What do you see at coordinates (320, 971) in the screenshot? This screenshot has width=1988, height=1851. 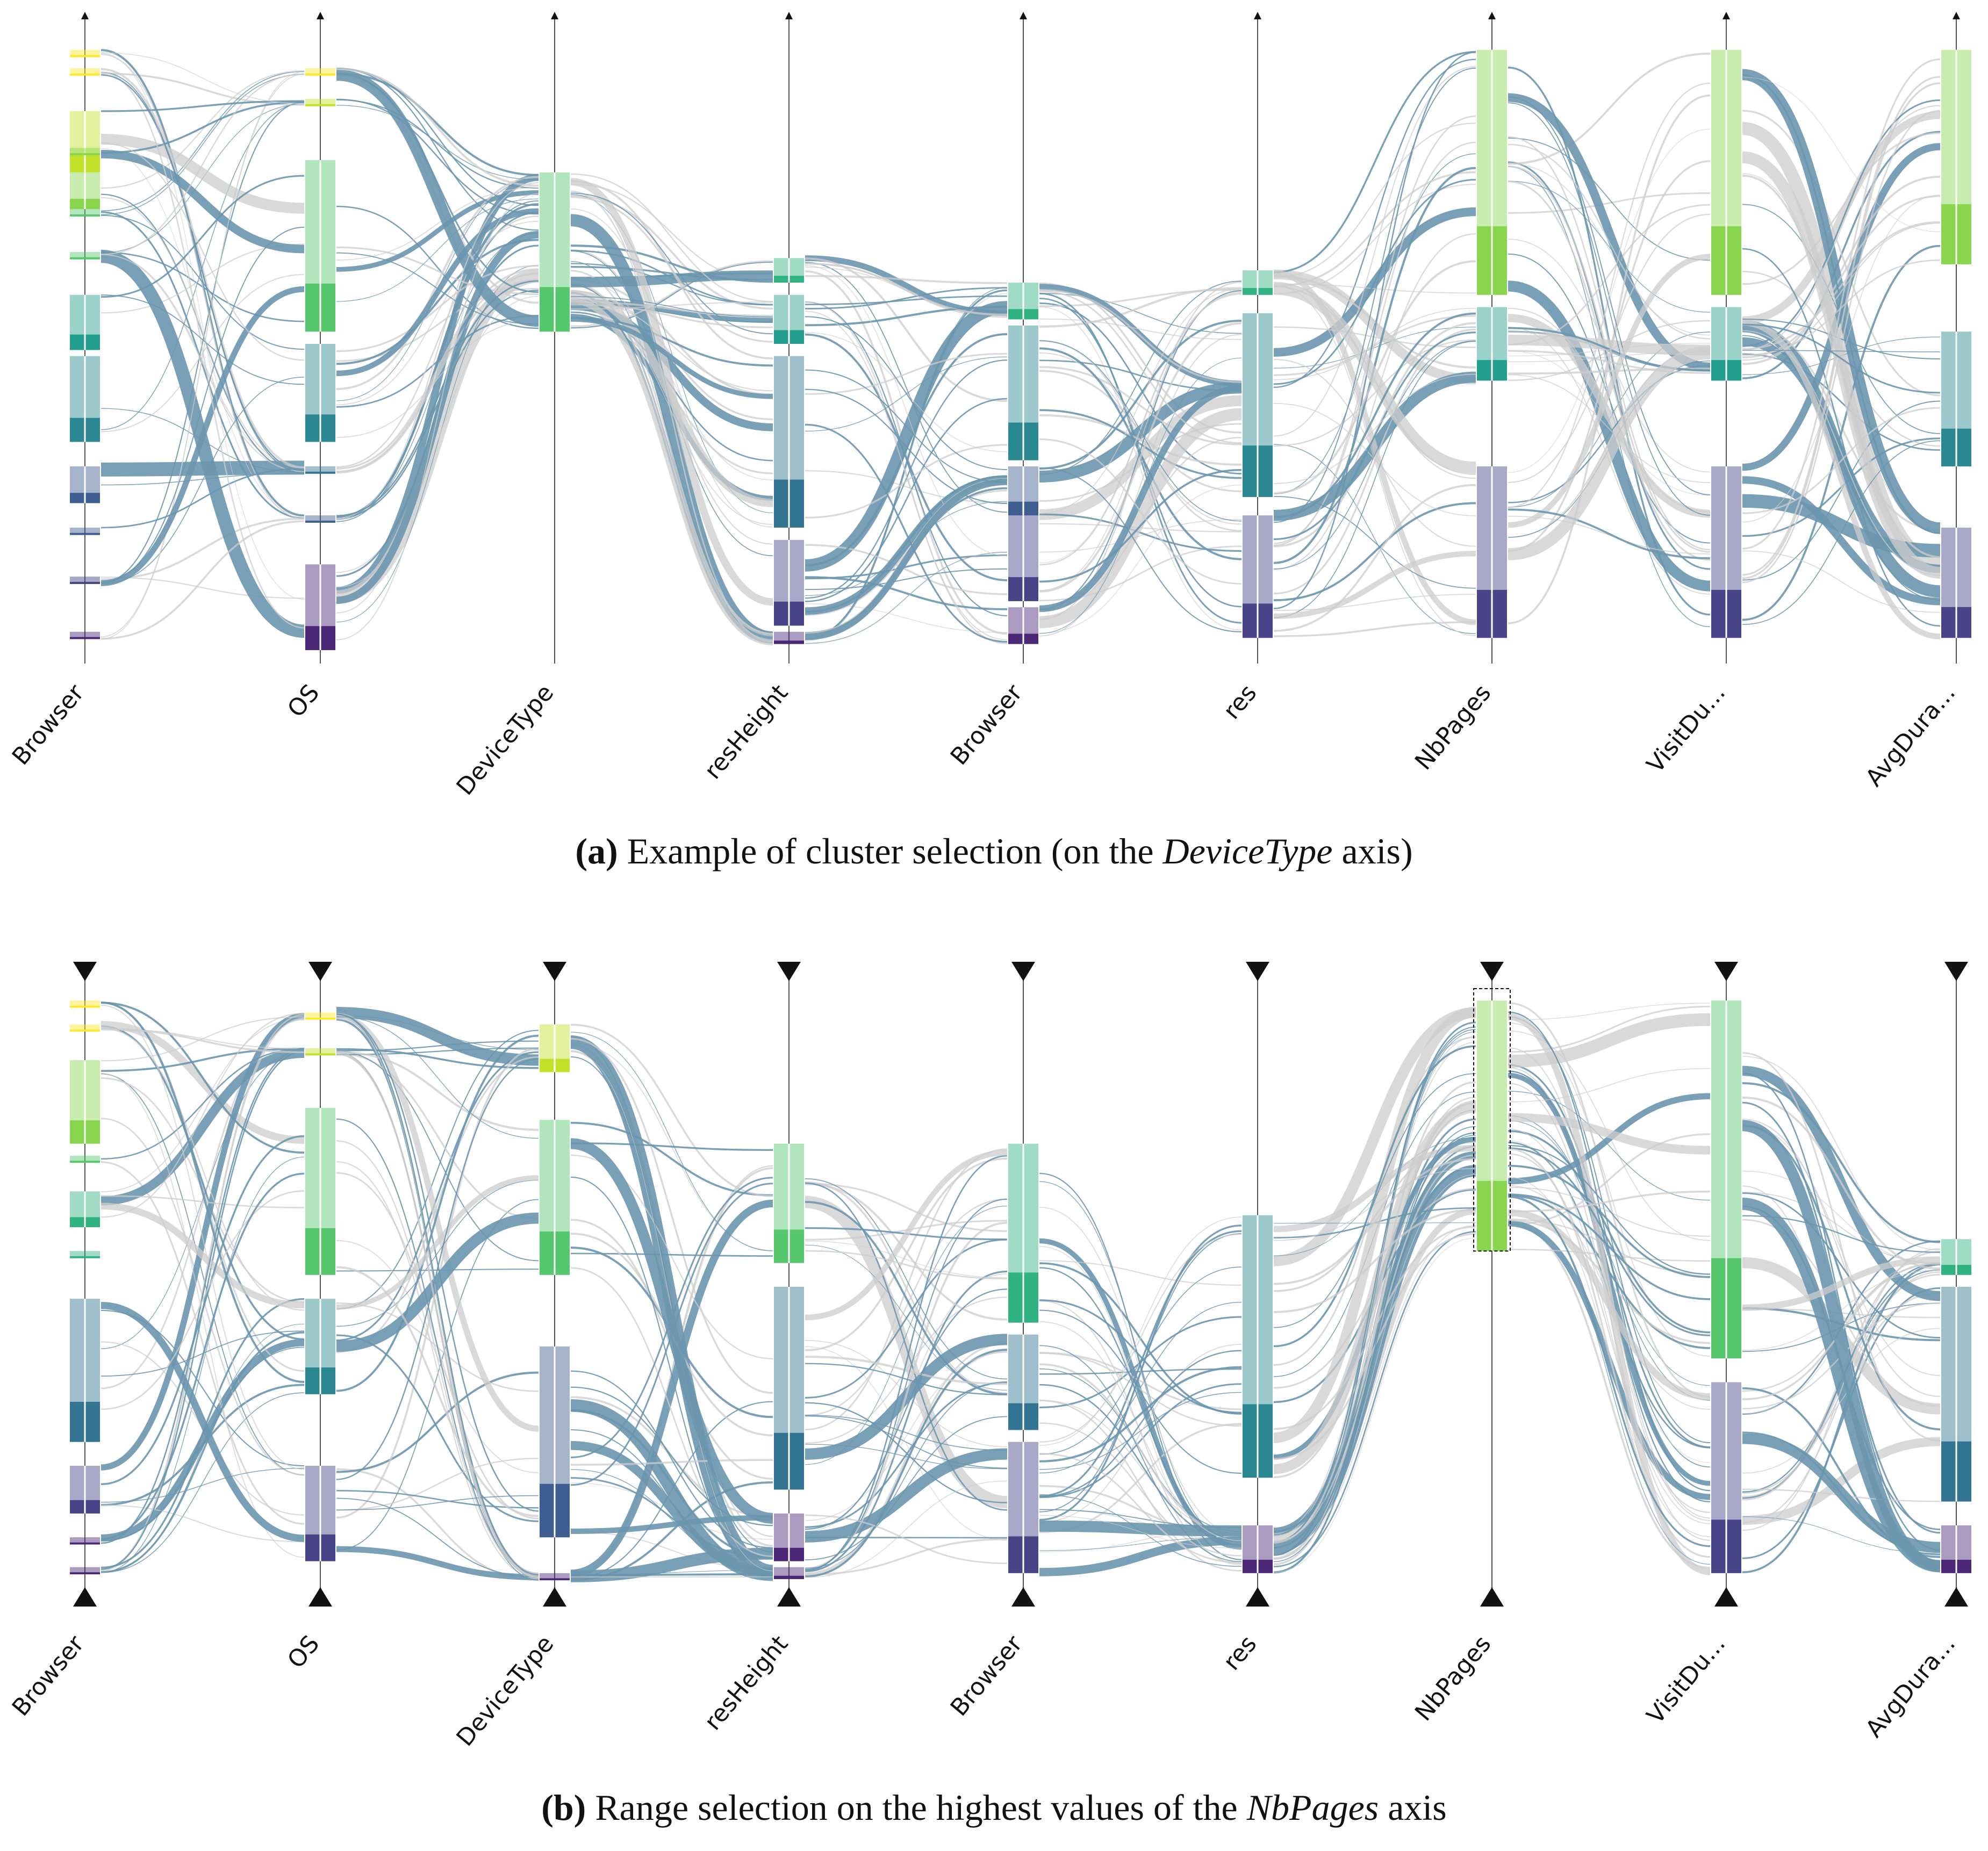 I see `range-handle-top` at bounding box center [320, 971].